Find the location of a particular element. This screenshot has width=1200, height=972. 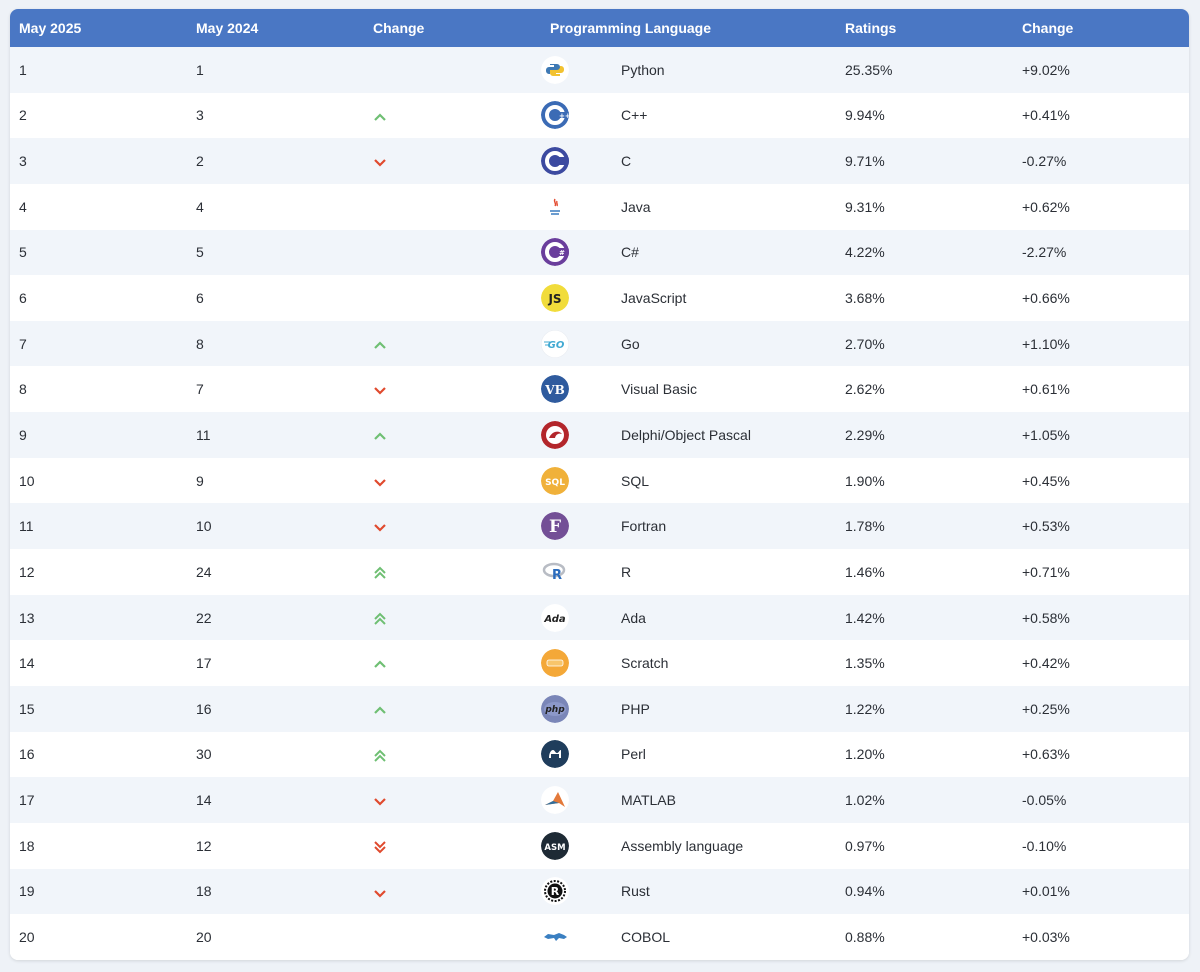

header-may-2024: May 2024 is located at coordinates (227, 28).